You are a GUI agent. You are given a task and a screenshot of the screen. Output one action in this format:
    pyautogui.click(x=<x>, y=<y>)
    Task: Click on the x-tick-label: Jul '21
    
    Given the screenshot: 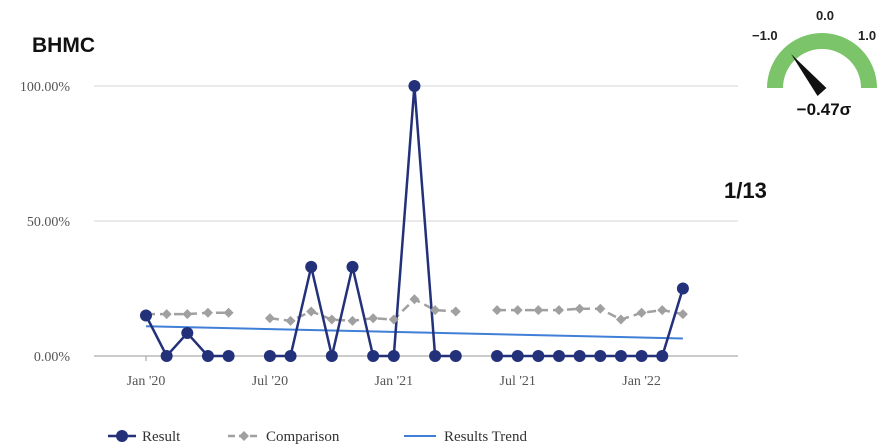 What is the action you would take?
    pyautogui.click(x=518, y=381)
    